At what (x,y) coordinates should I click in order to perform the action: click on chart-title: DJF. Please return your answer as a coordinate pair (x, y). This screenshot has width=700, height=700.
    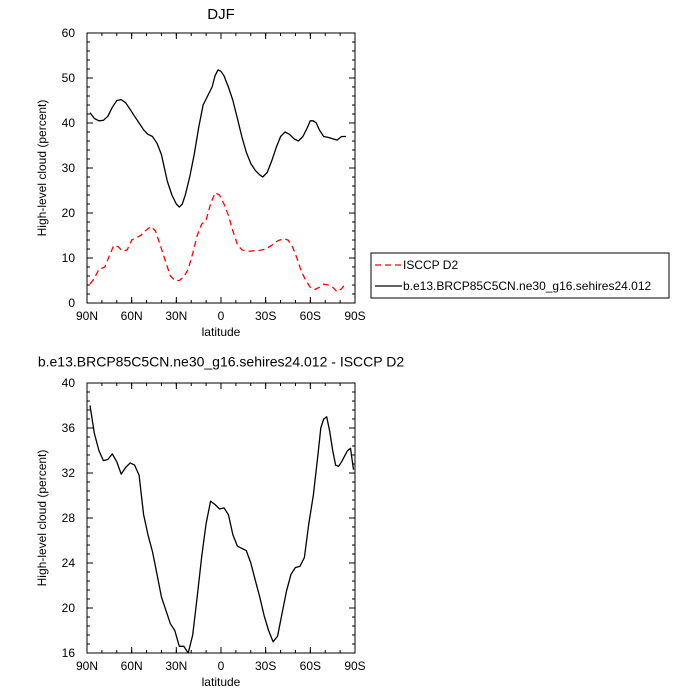
    Looking at the image, I should click on (221, 14).